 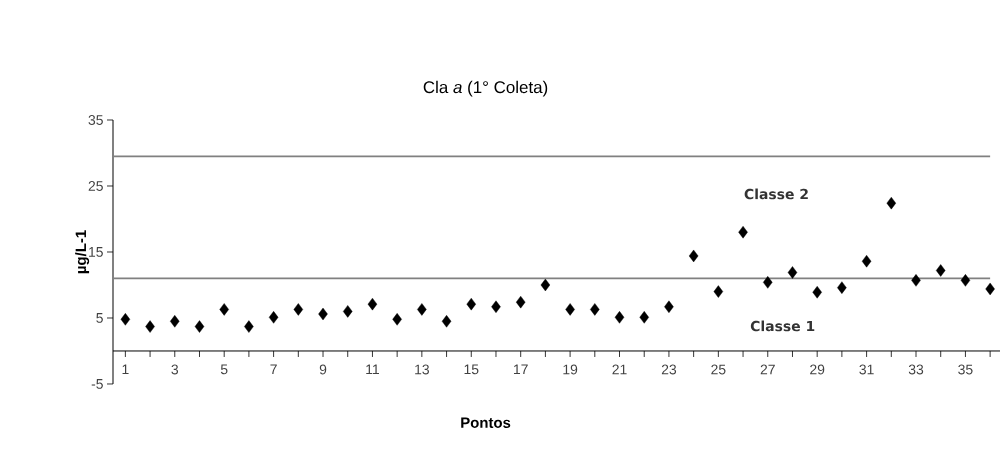 I want to click on x-tick-label: 5, so click(x=224, y=369).